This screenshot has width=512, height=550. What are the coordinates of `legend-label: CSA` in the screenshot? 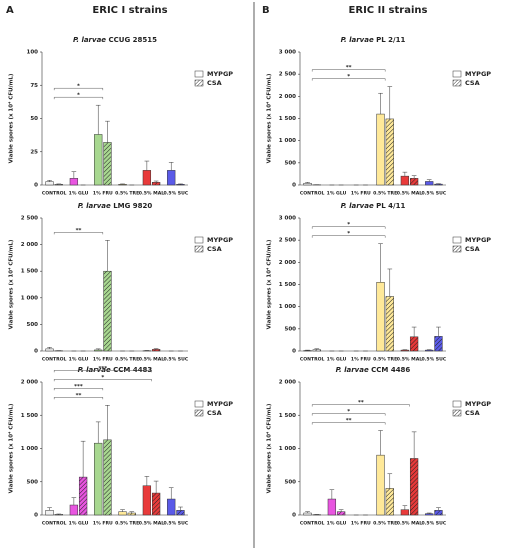 It's located at (472, 249).